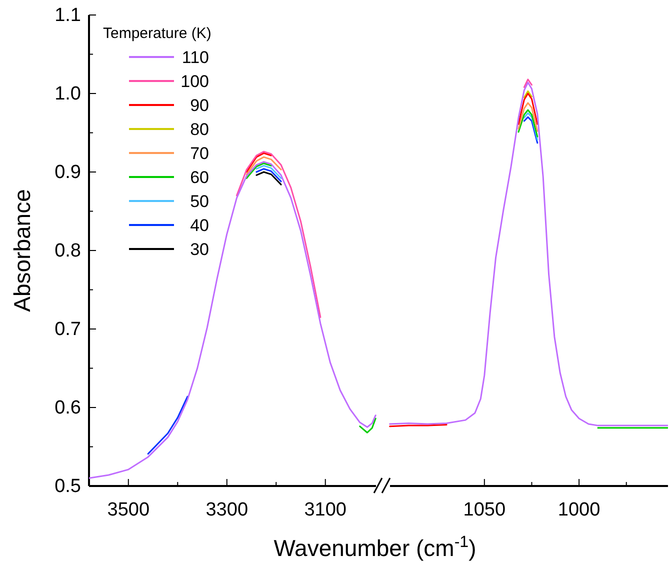 The image size is (669, 567). What do you see at coordinates (194, 81) in the screenshot?
I see `legend-label: 100` at bounding box center [194, 81].